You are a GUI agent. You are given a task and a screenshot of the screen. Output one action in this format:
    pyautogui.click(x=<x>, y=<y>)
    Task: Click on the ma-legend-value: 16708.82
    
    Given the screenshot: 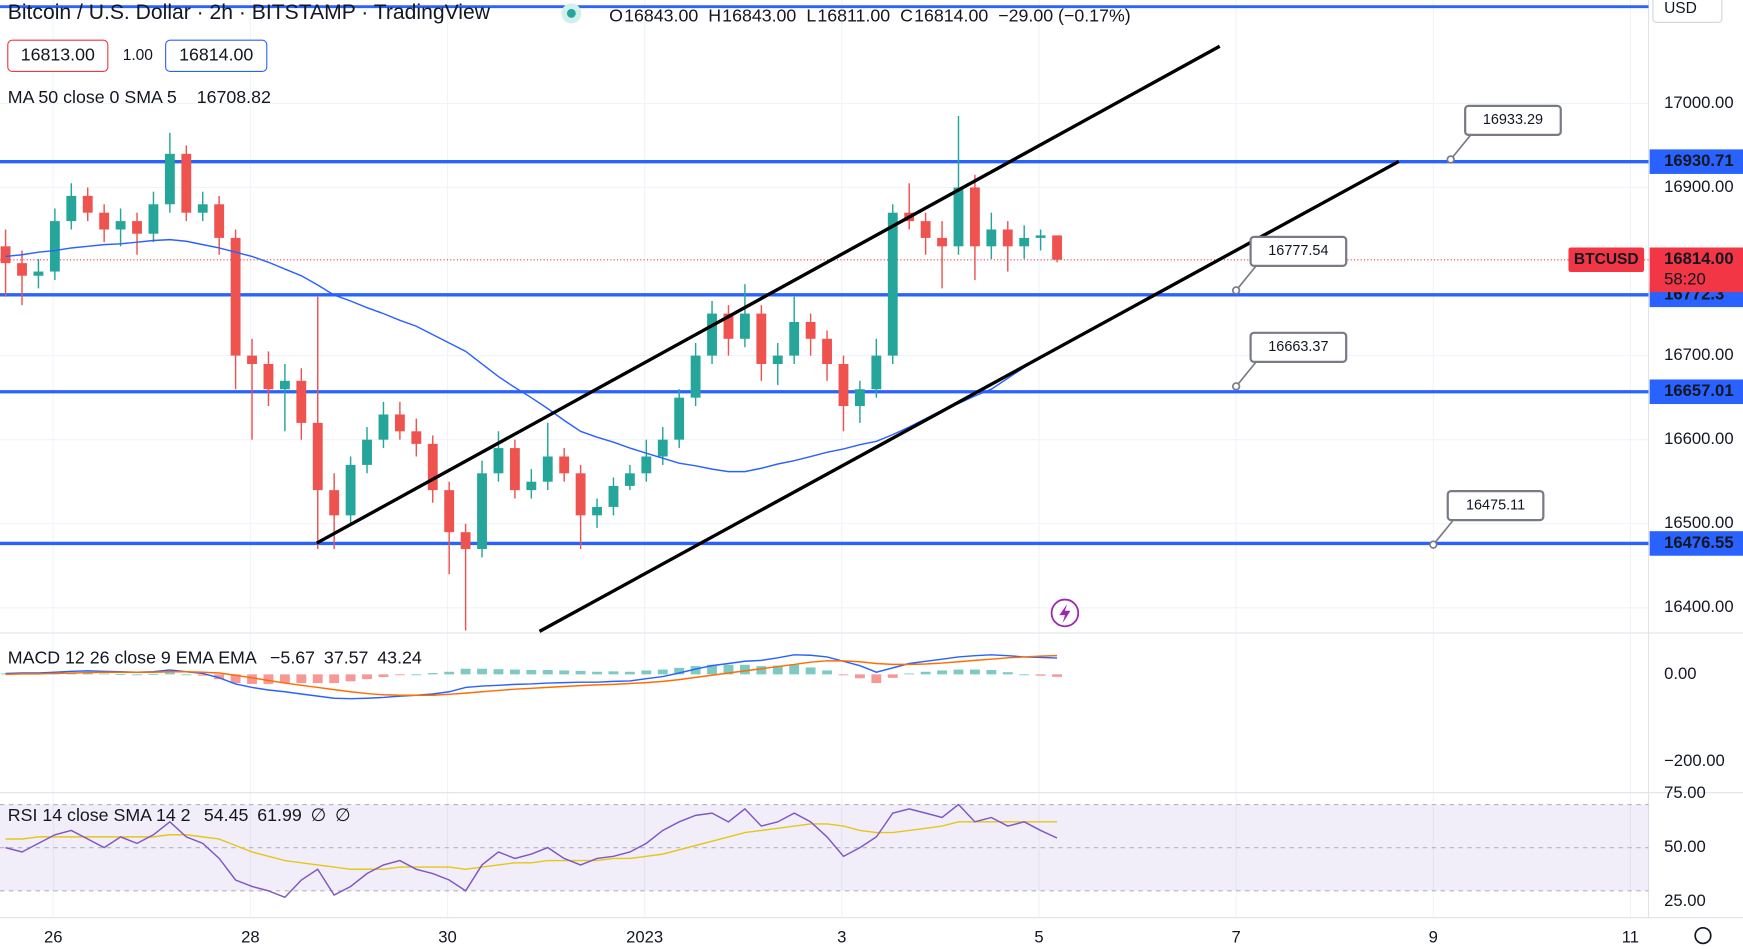 What is the action you would take?
    pyautogui.click(x=234, y=97)
    